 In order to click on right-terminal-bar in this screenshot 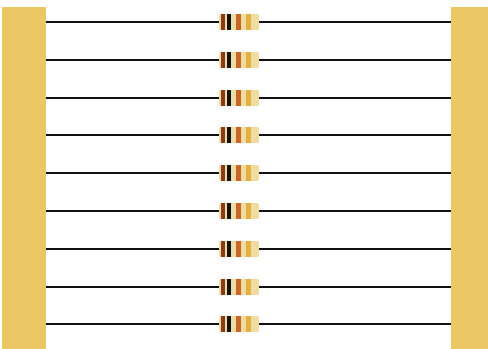, I will do `click(469, 178)`.